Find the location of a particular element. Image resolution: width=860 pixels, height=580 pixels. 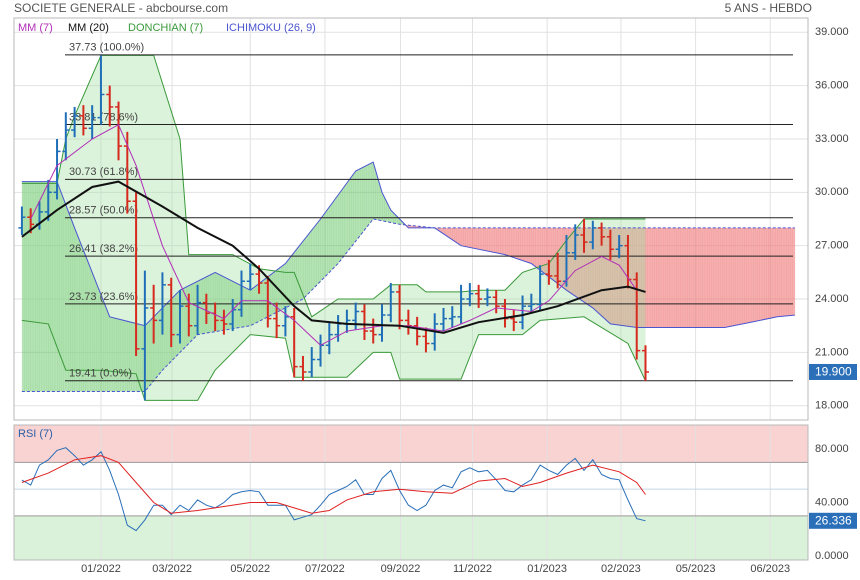

fibonacci-label: 19.41 (0.0%) is located at coordinates (100, 374).